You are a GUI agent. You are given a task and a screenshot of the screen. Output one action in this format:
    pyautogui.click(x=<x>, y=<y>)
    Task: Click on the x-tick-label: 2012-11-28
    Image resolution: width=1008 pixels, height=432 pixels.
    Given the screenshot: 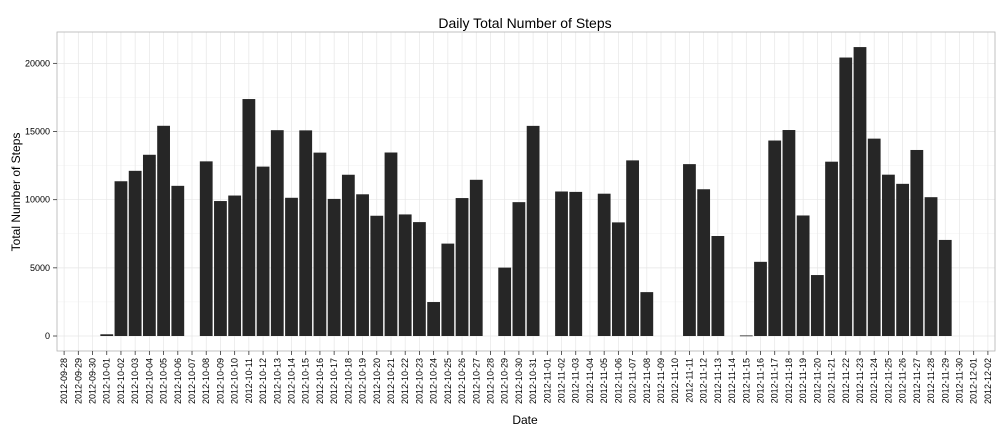 What is the action you would take?
    pyautogui.click(x=931, y=380)
    